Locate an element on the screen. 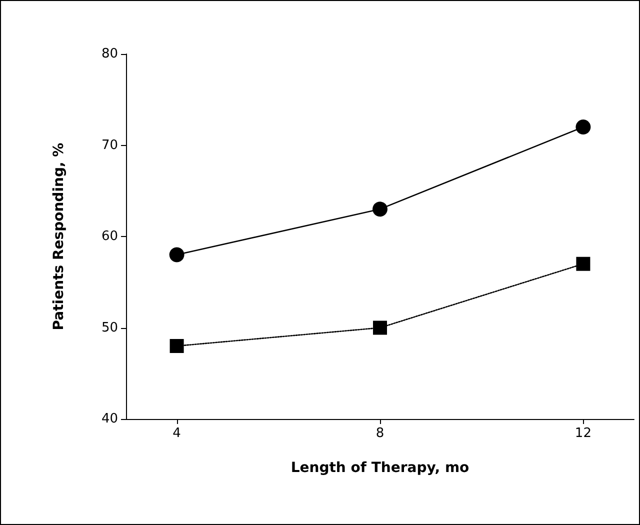 This screenshot has height=525, width=640. x-tick-label: 4 is located at coordinates (176, 433).